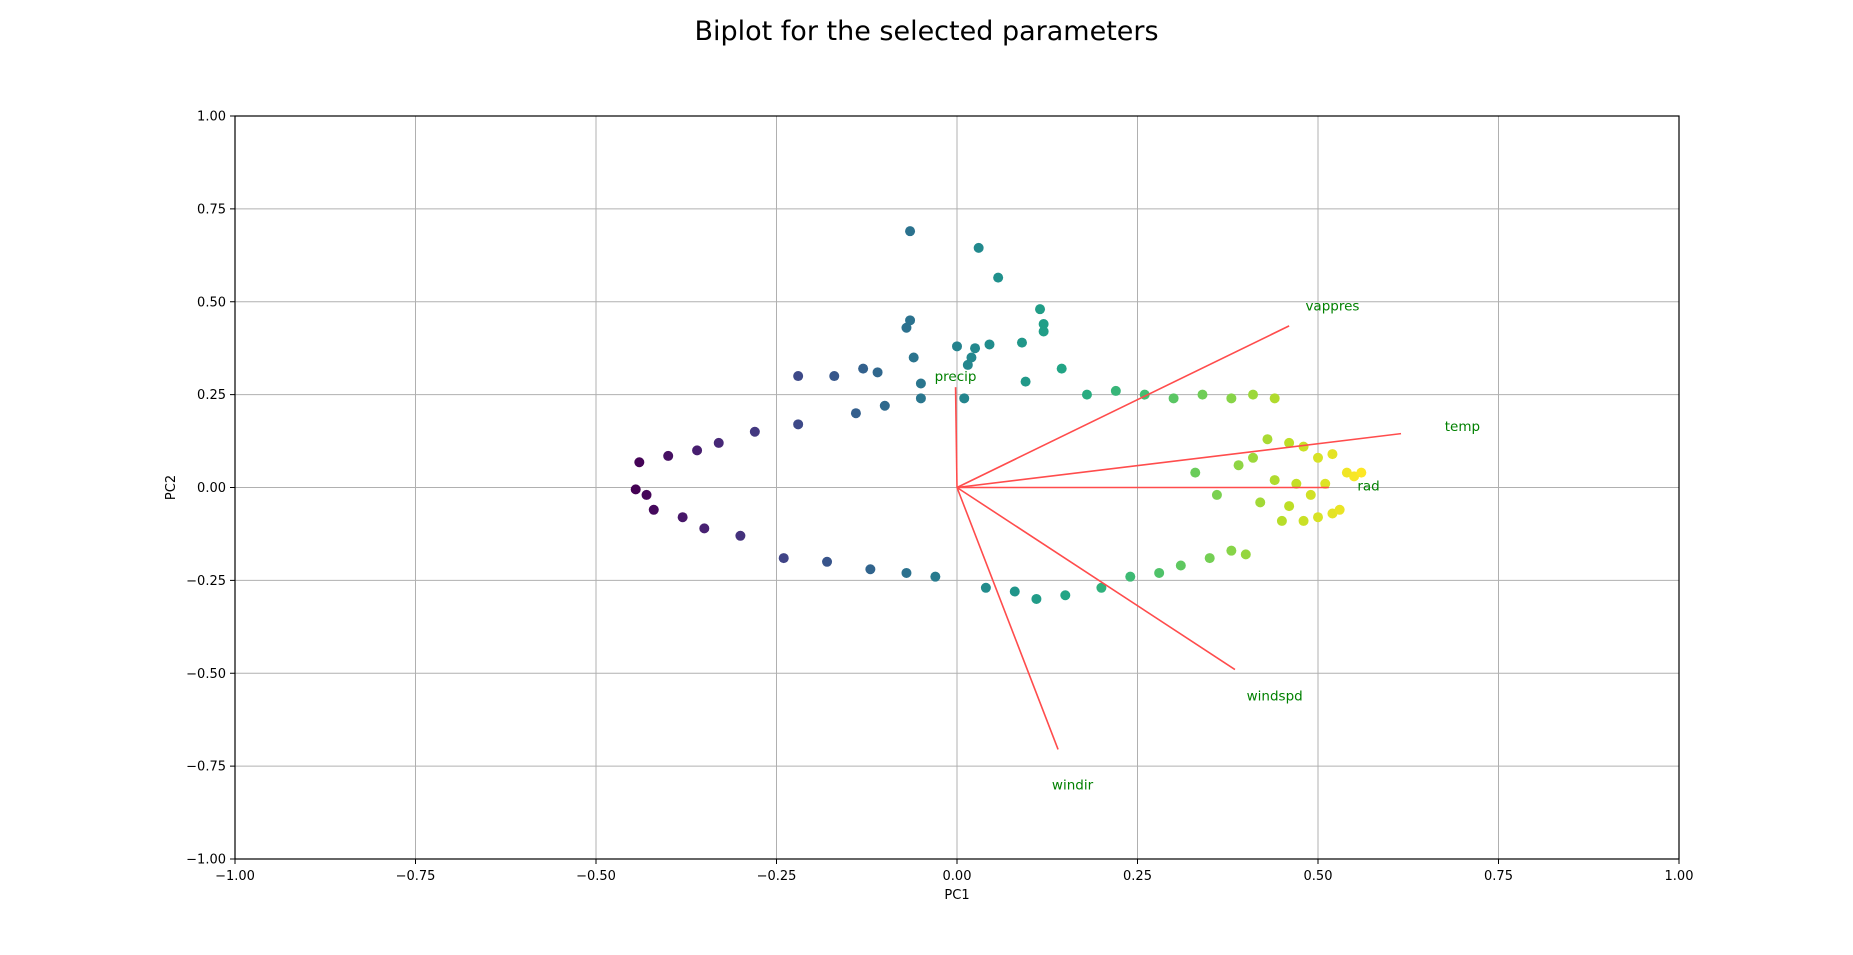 This screenshot has height=955, width=1853. What do you see at coordinates (1179, 460) in the screenshot?
I see `loading-arrow-temp` at bounding box center [1179, 460].